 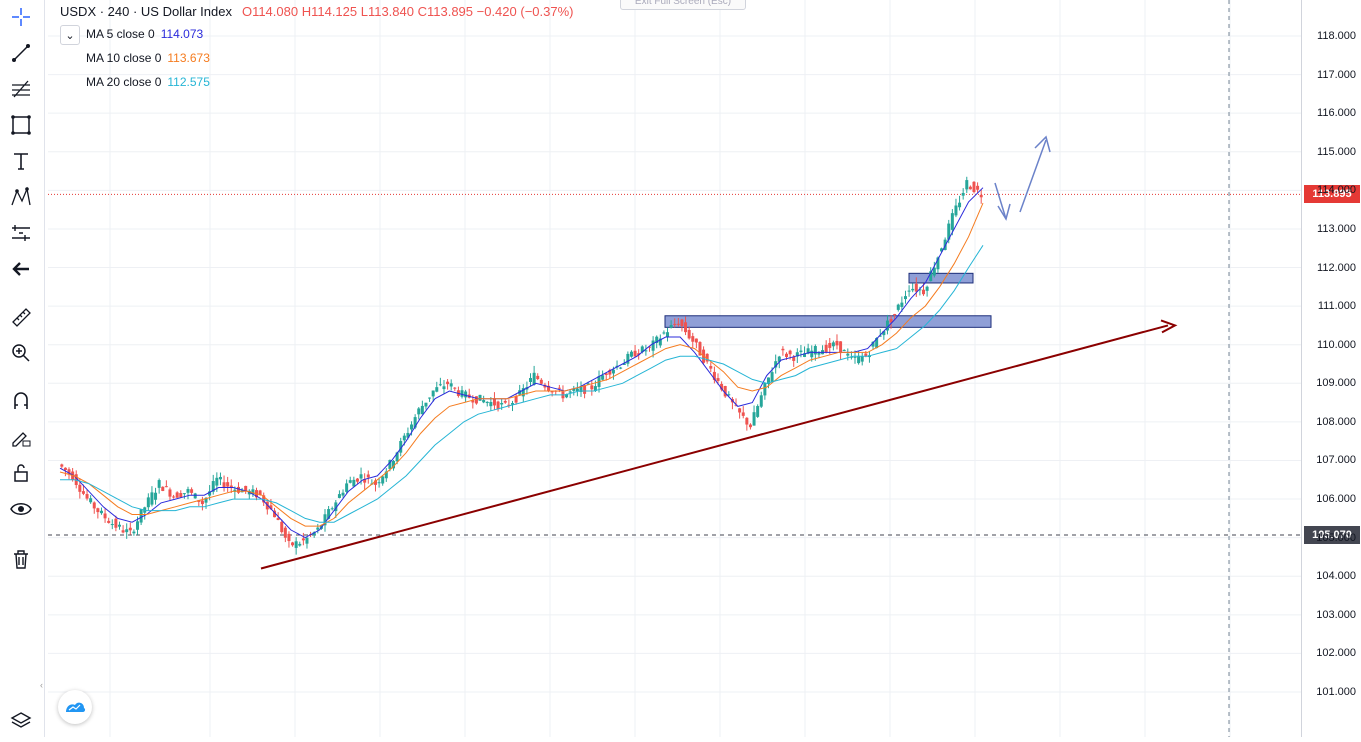 What do you see at coordinates (144, 34) in the screenshot?
I see `indicator-ma5: MA 5 close 0 114.073` at bounding box center [144, 34].